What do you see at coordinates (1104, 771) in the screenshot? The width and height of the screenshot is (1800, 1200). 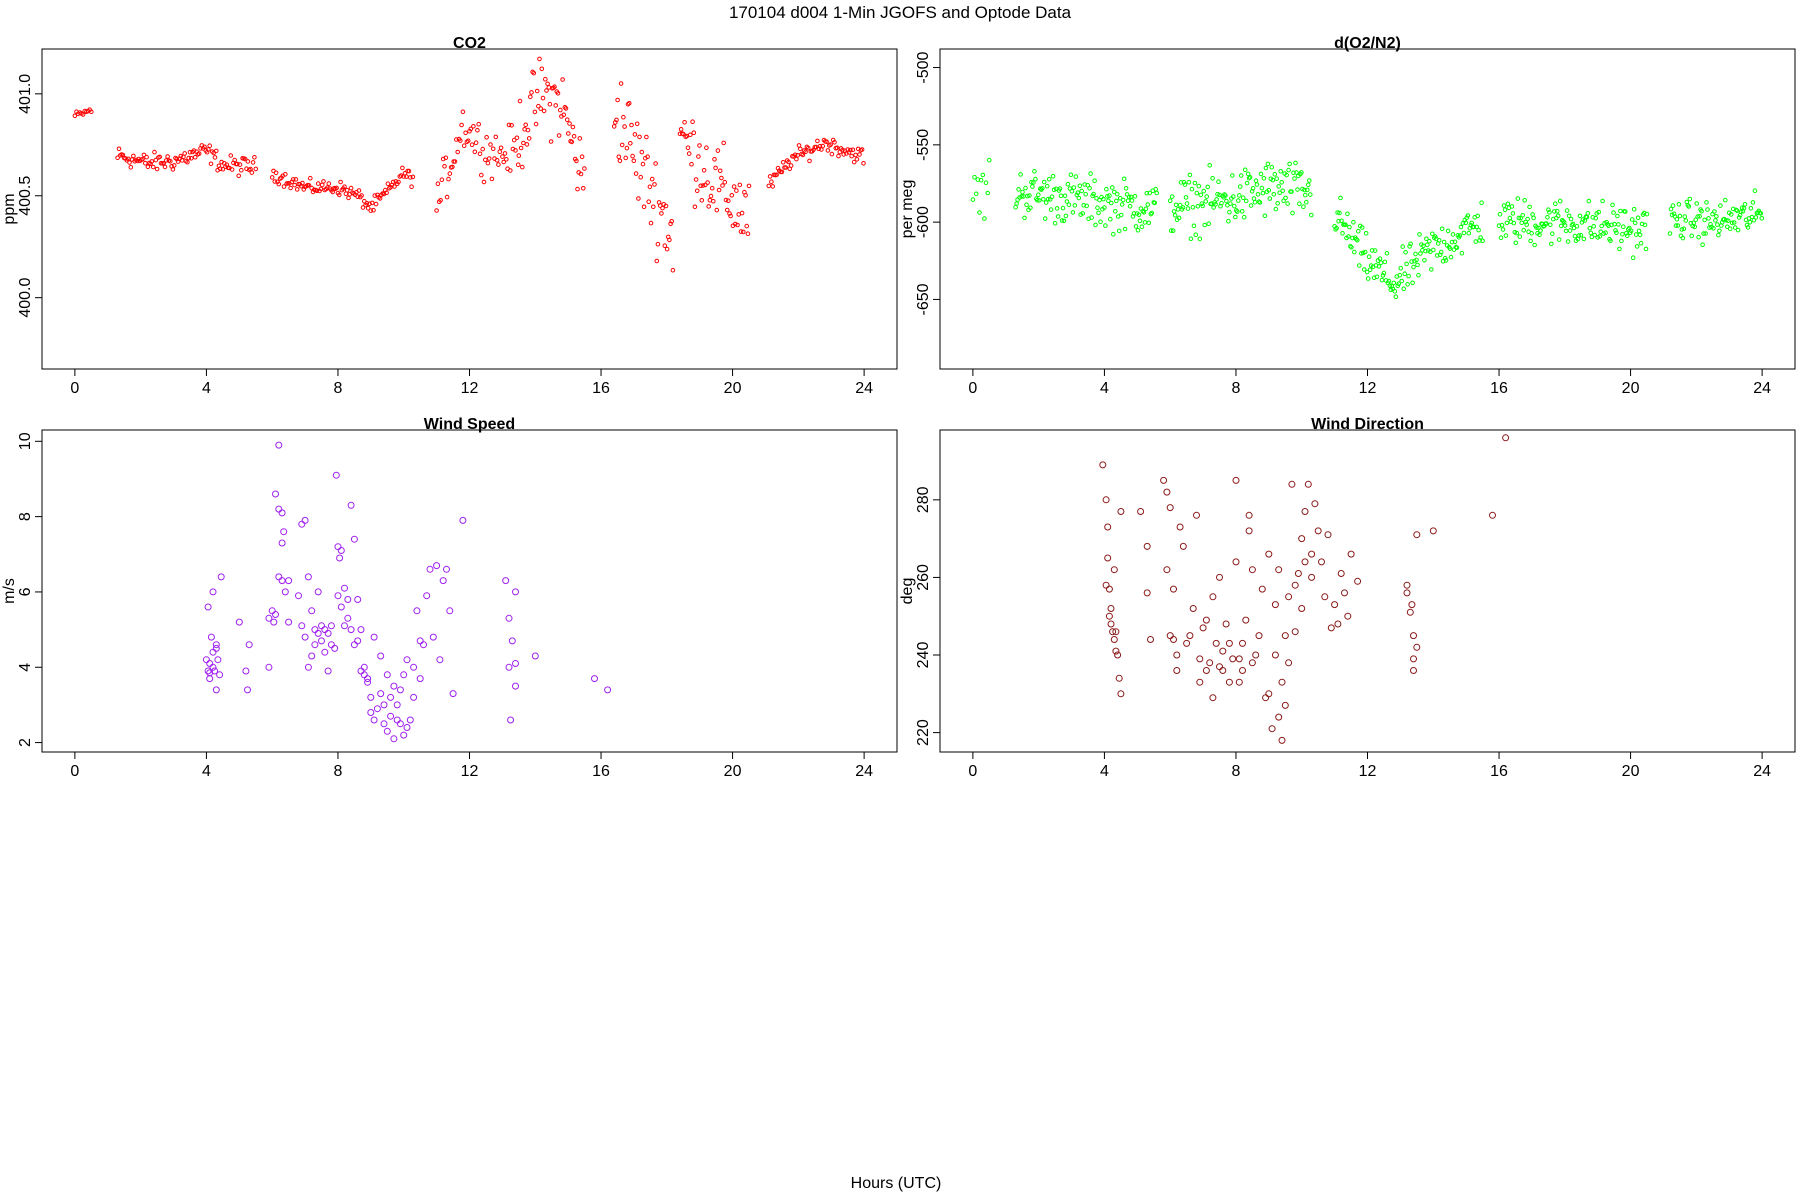 I see `x-tick-label: 4` at bounding box center [1104, 771].